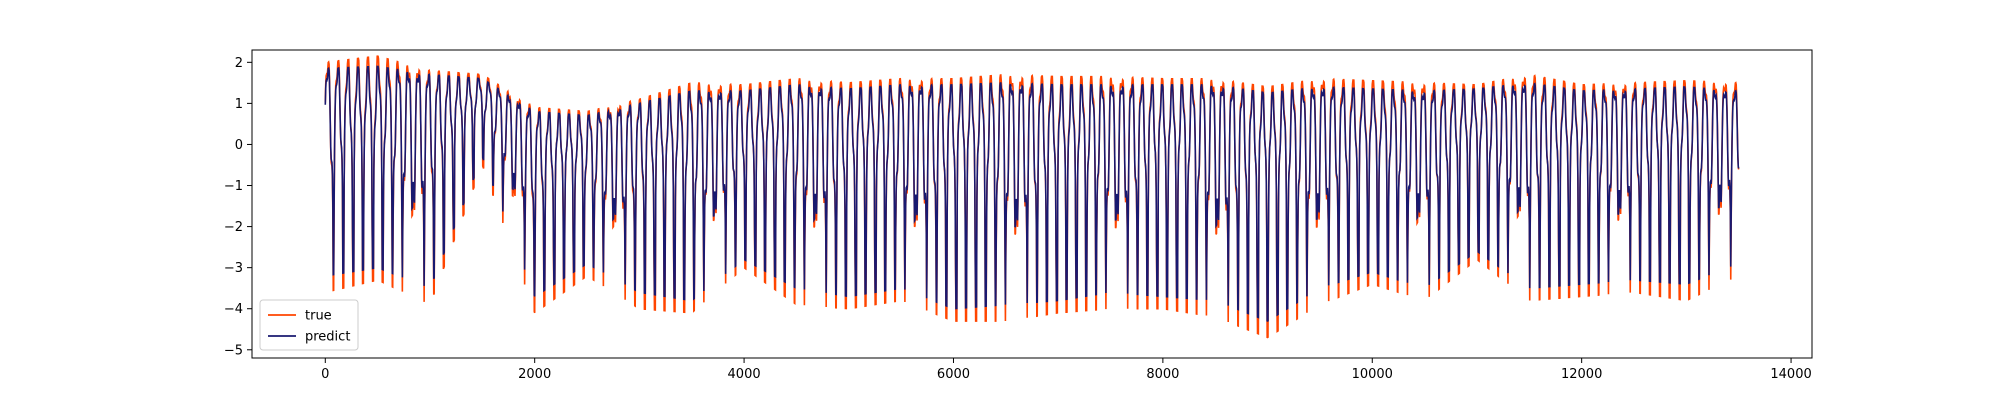 The width and height of the screenshot is (2000, 400). What do you see at coordinates (325, 374) in the screenshot?
I see `x-tick-label: 0` at bounding box center [325, 374].